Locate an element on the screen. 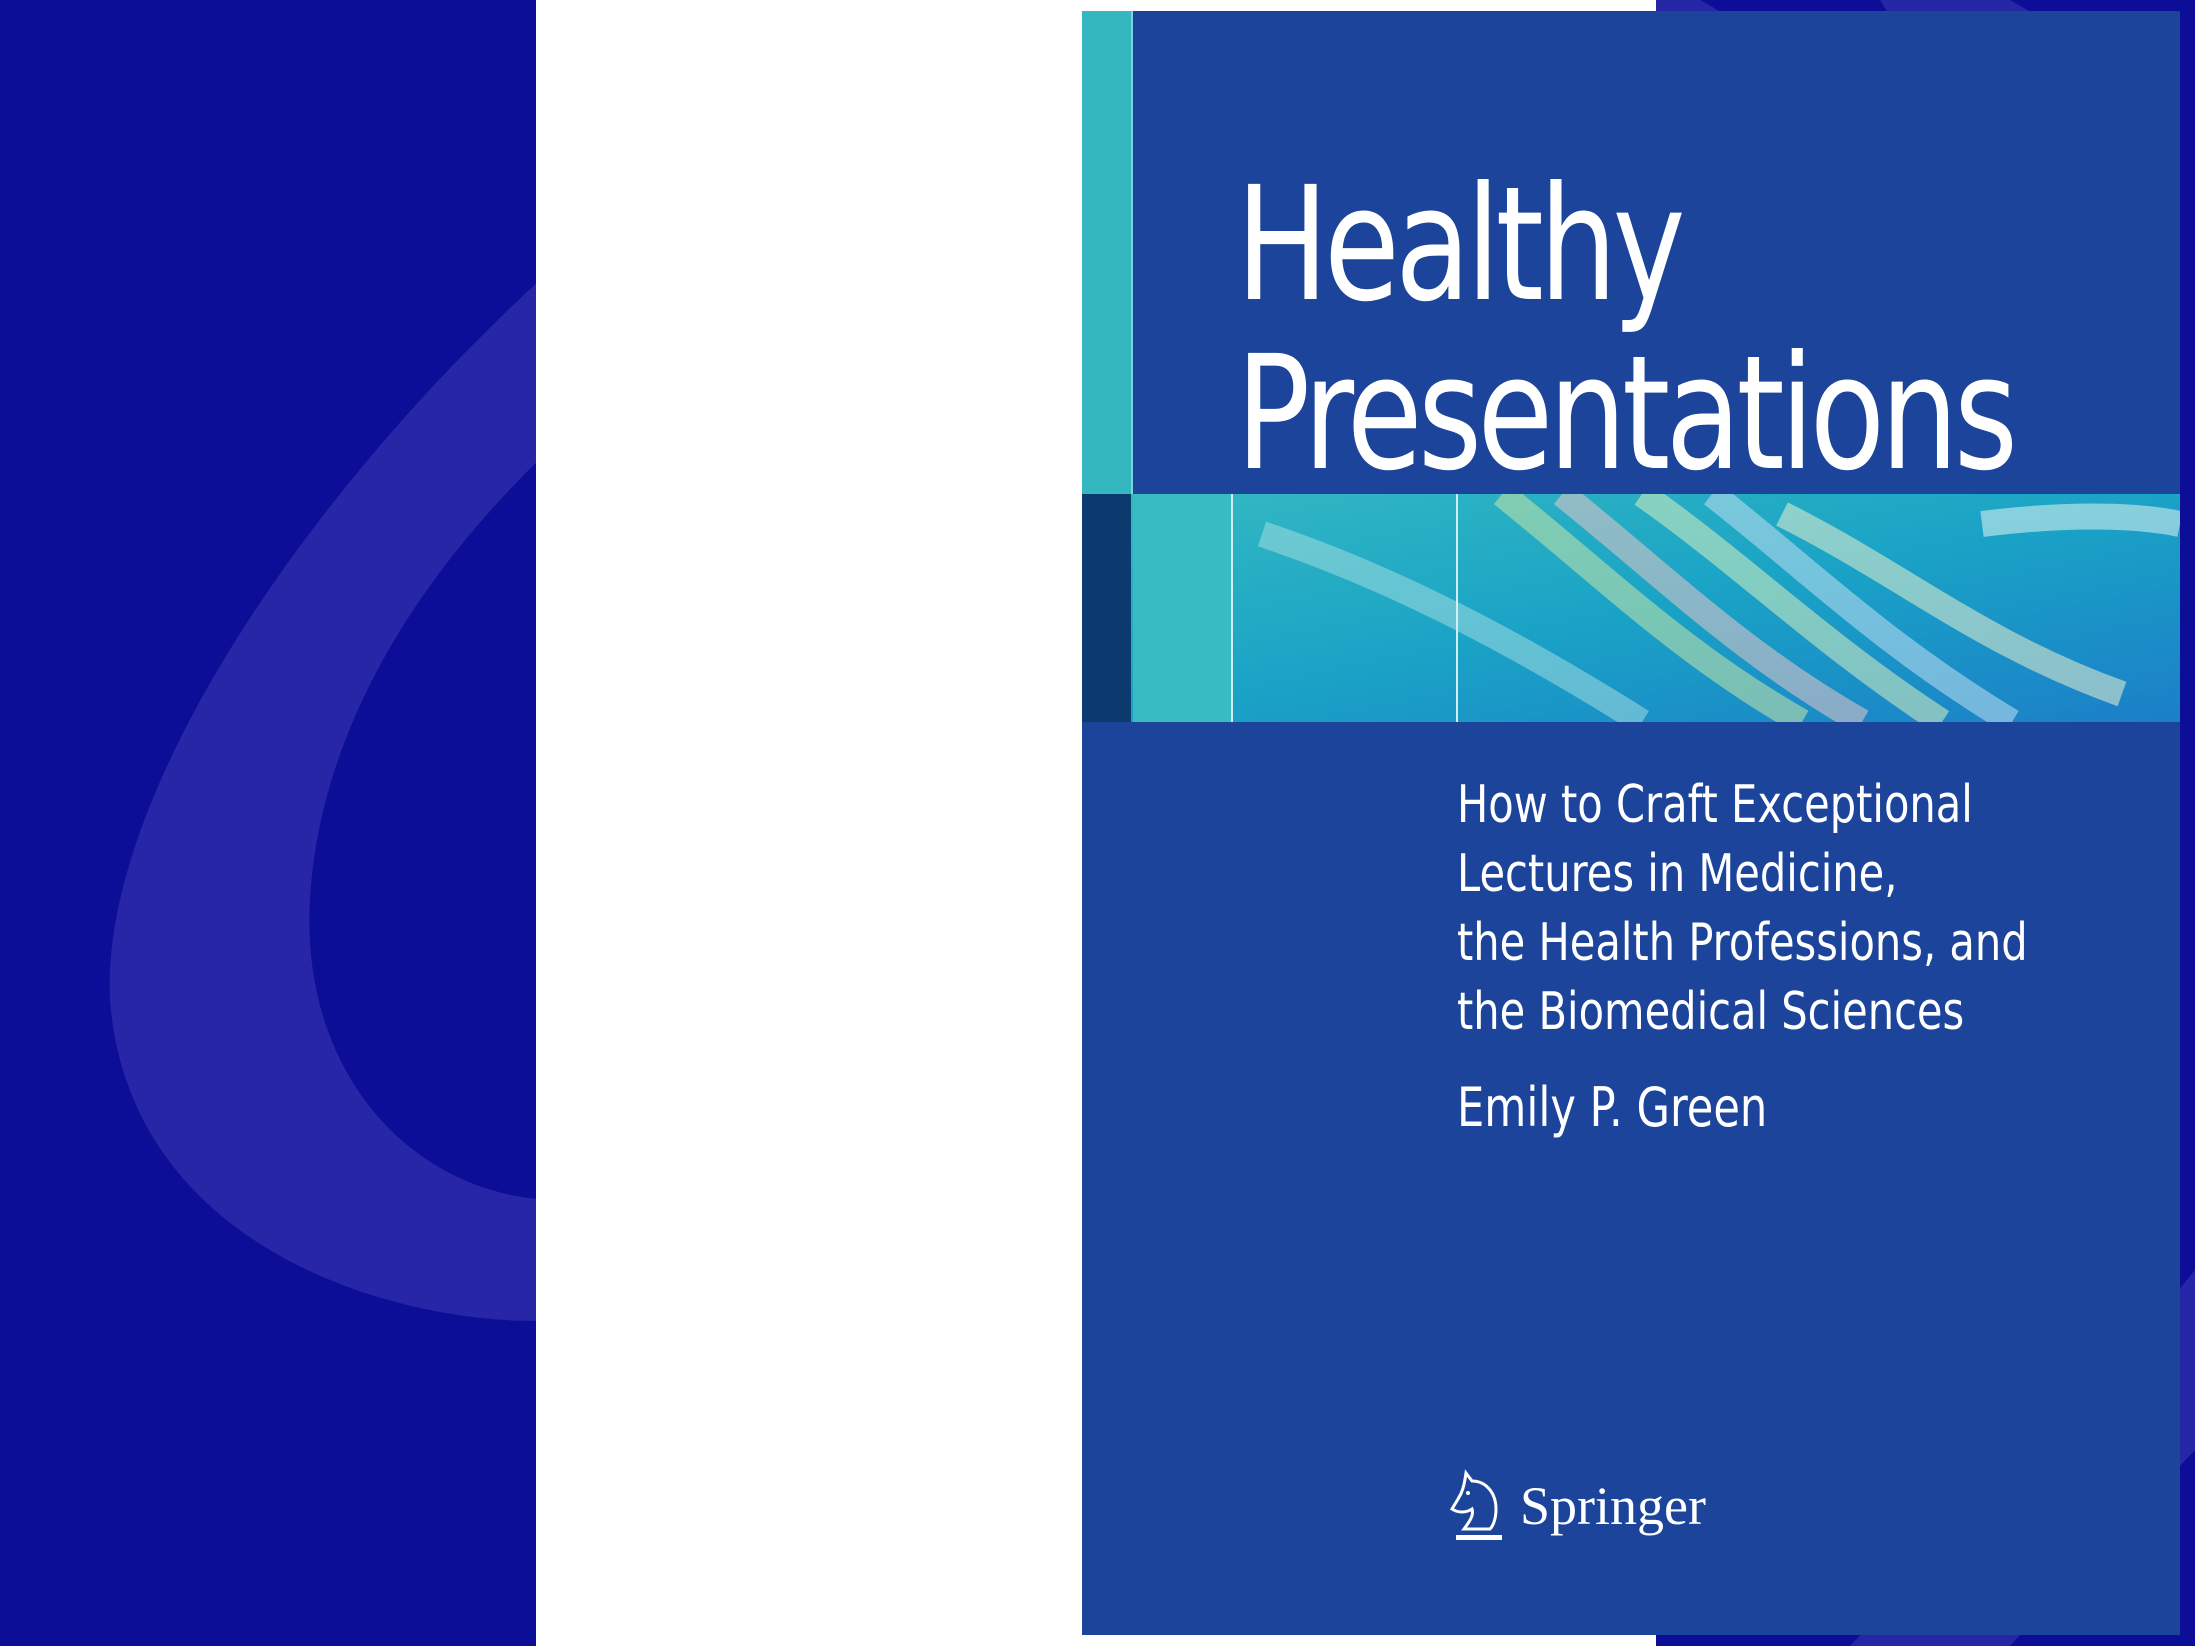 The width and height of the screenshot is (2195, 1646). knight-horse-icon is located at coordinates (1475, 1504).